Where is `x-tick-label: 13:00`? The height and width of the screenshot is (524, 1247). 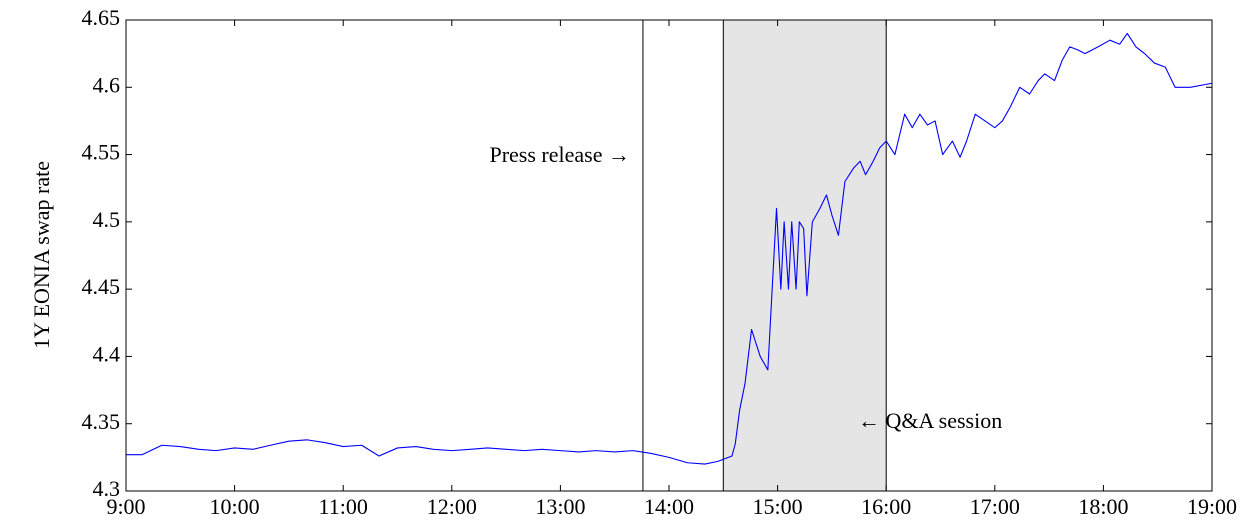
x-tick-label: 13:00 is located at coordinates (560, 506).